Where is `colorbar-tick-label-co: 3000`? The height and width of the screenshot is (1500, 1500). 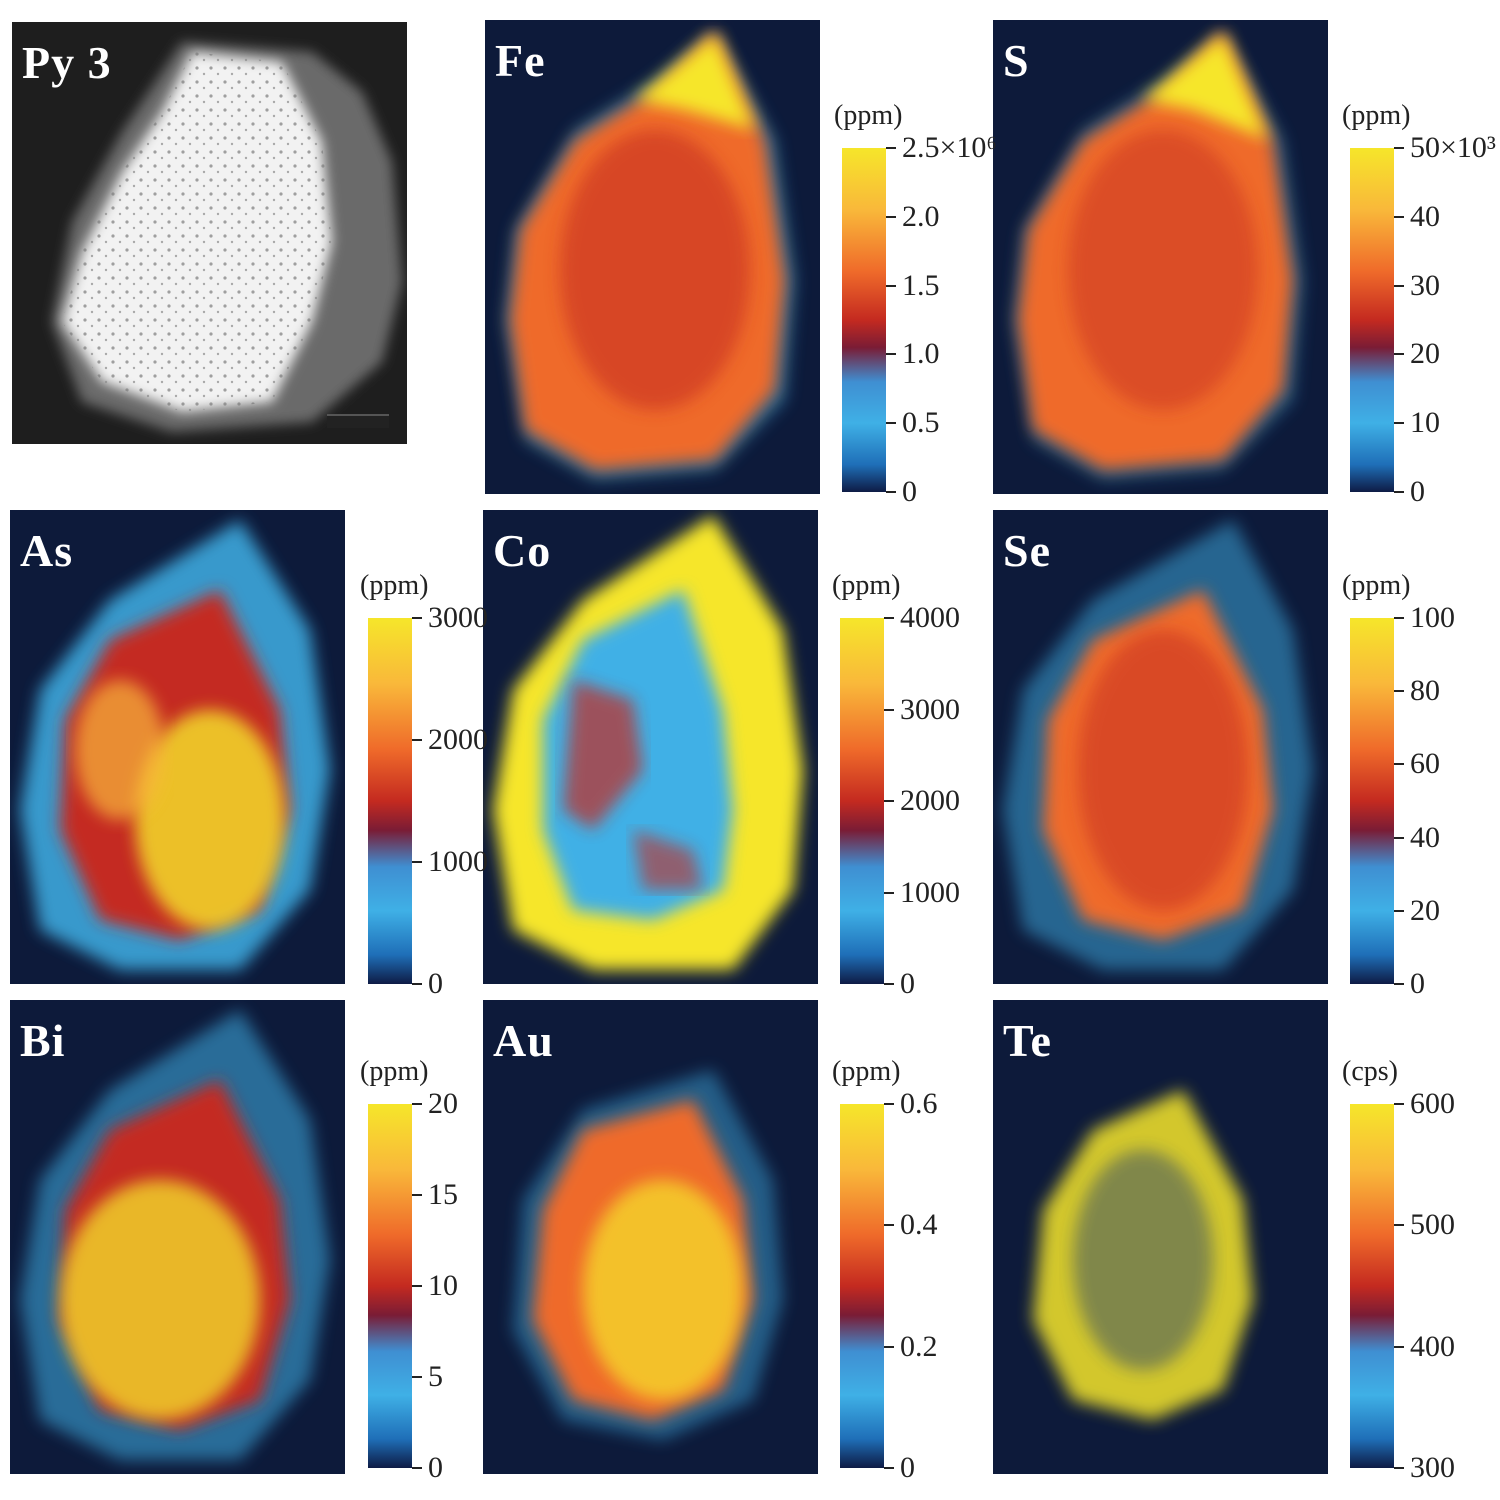
colorbar-tick-label-co: 3000 is located at coordinates (930, 709).